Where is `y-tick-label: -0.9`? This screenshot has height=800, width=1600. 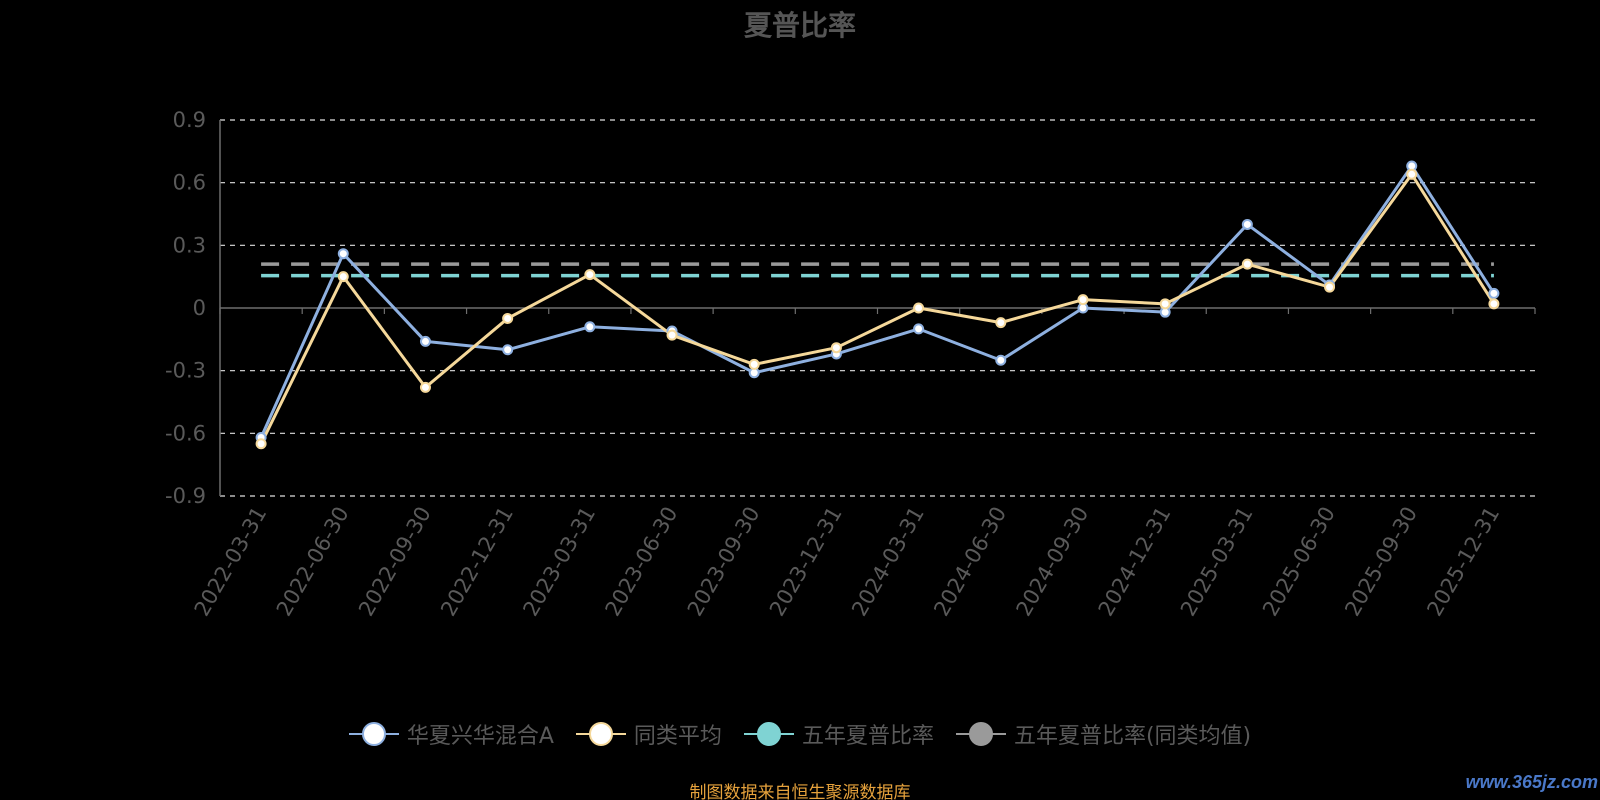 y-tick-label: -0.9 is located at coordinates (185, 496).